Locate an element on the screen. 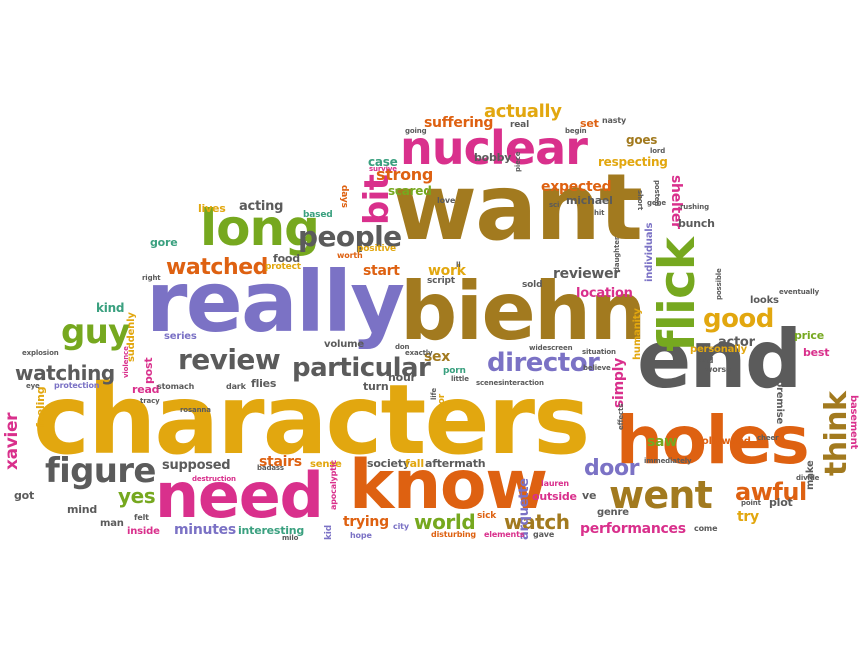  word: right is located at coordinates (151, 278).